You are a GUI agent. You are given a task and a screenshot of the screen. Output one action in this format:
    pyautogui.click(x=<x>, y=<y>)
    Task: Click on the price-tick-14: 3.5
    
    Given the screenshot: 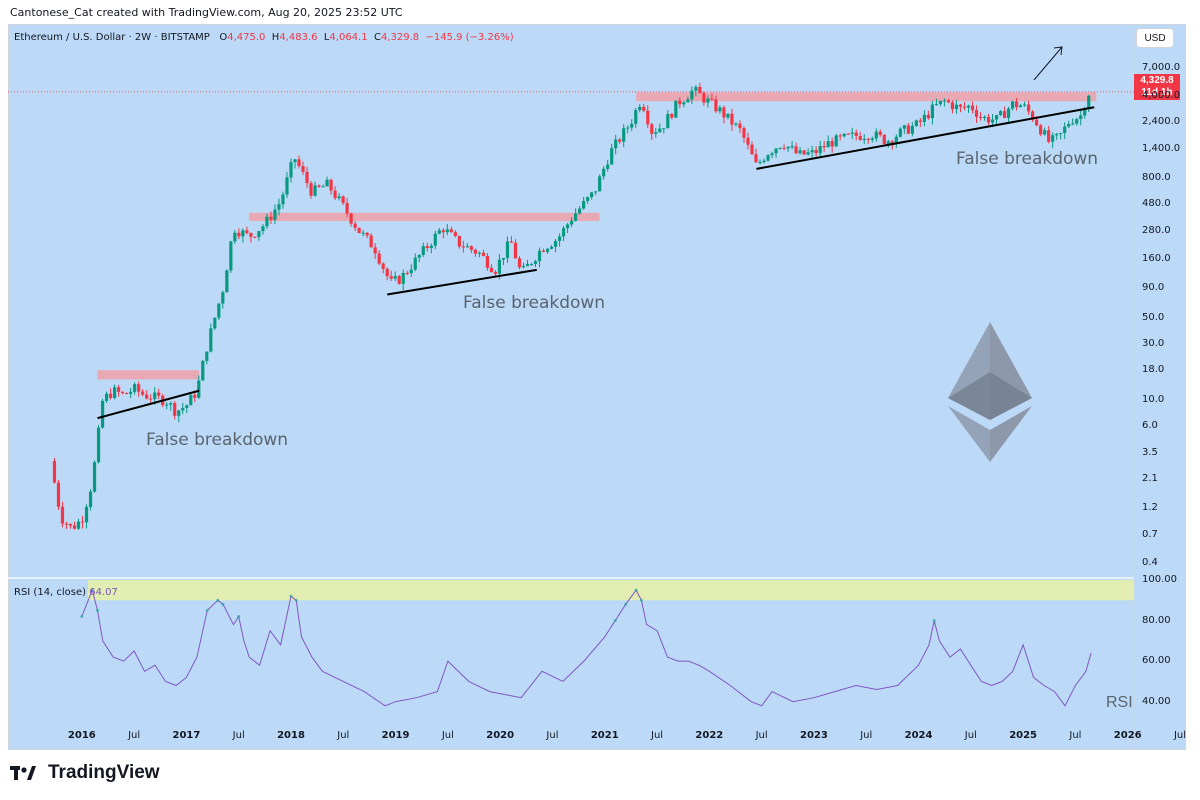 What is the action you would take?
    pyautogui.click(x=1150, y=453)
    